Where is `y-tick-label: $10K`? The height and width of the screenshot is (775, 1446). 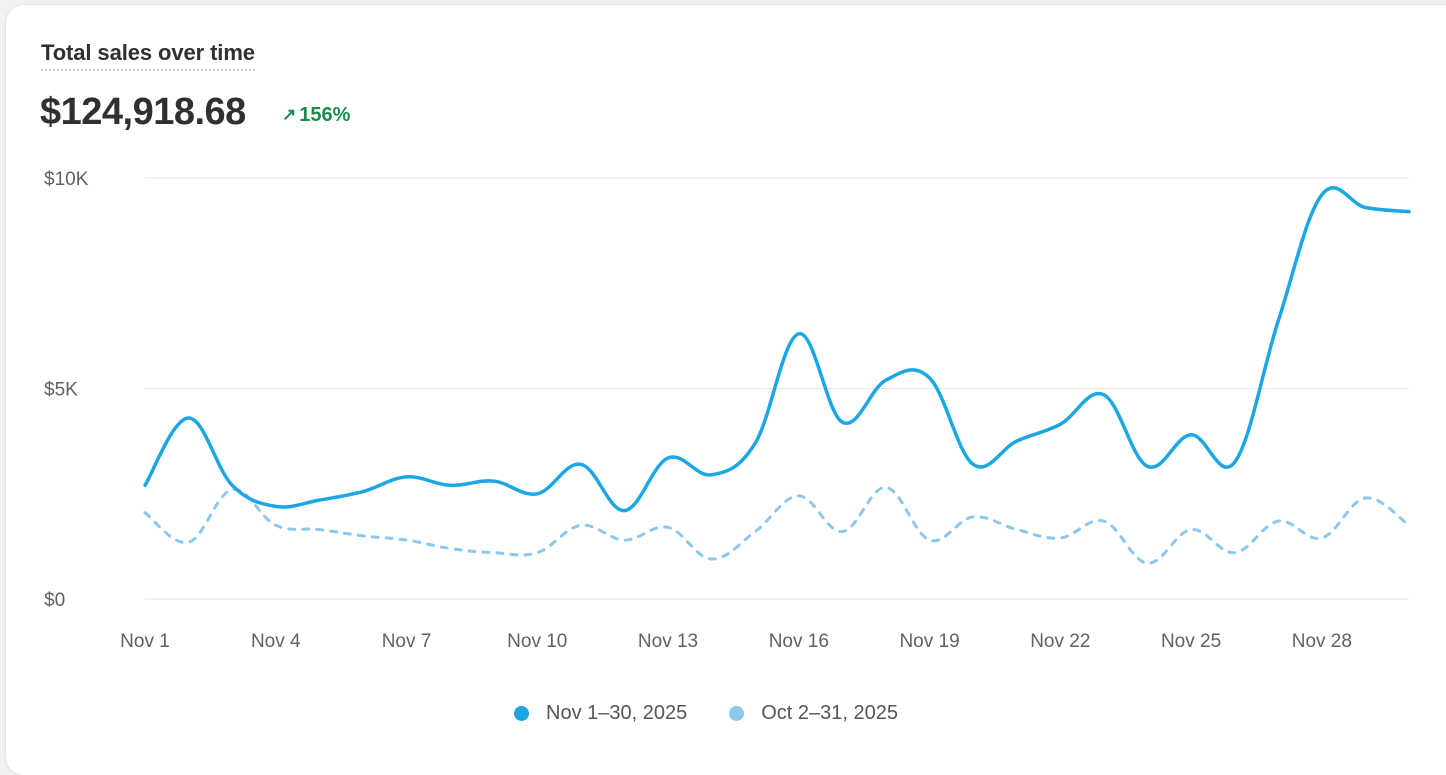 y-tick-label: $10K is located at coordinates (66, 179).